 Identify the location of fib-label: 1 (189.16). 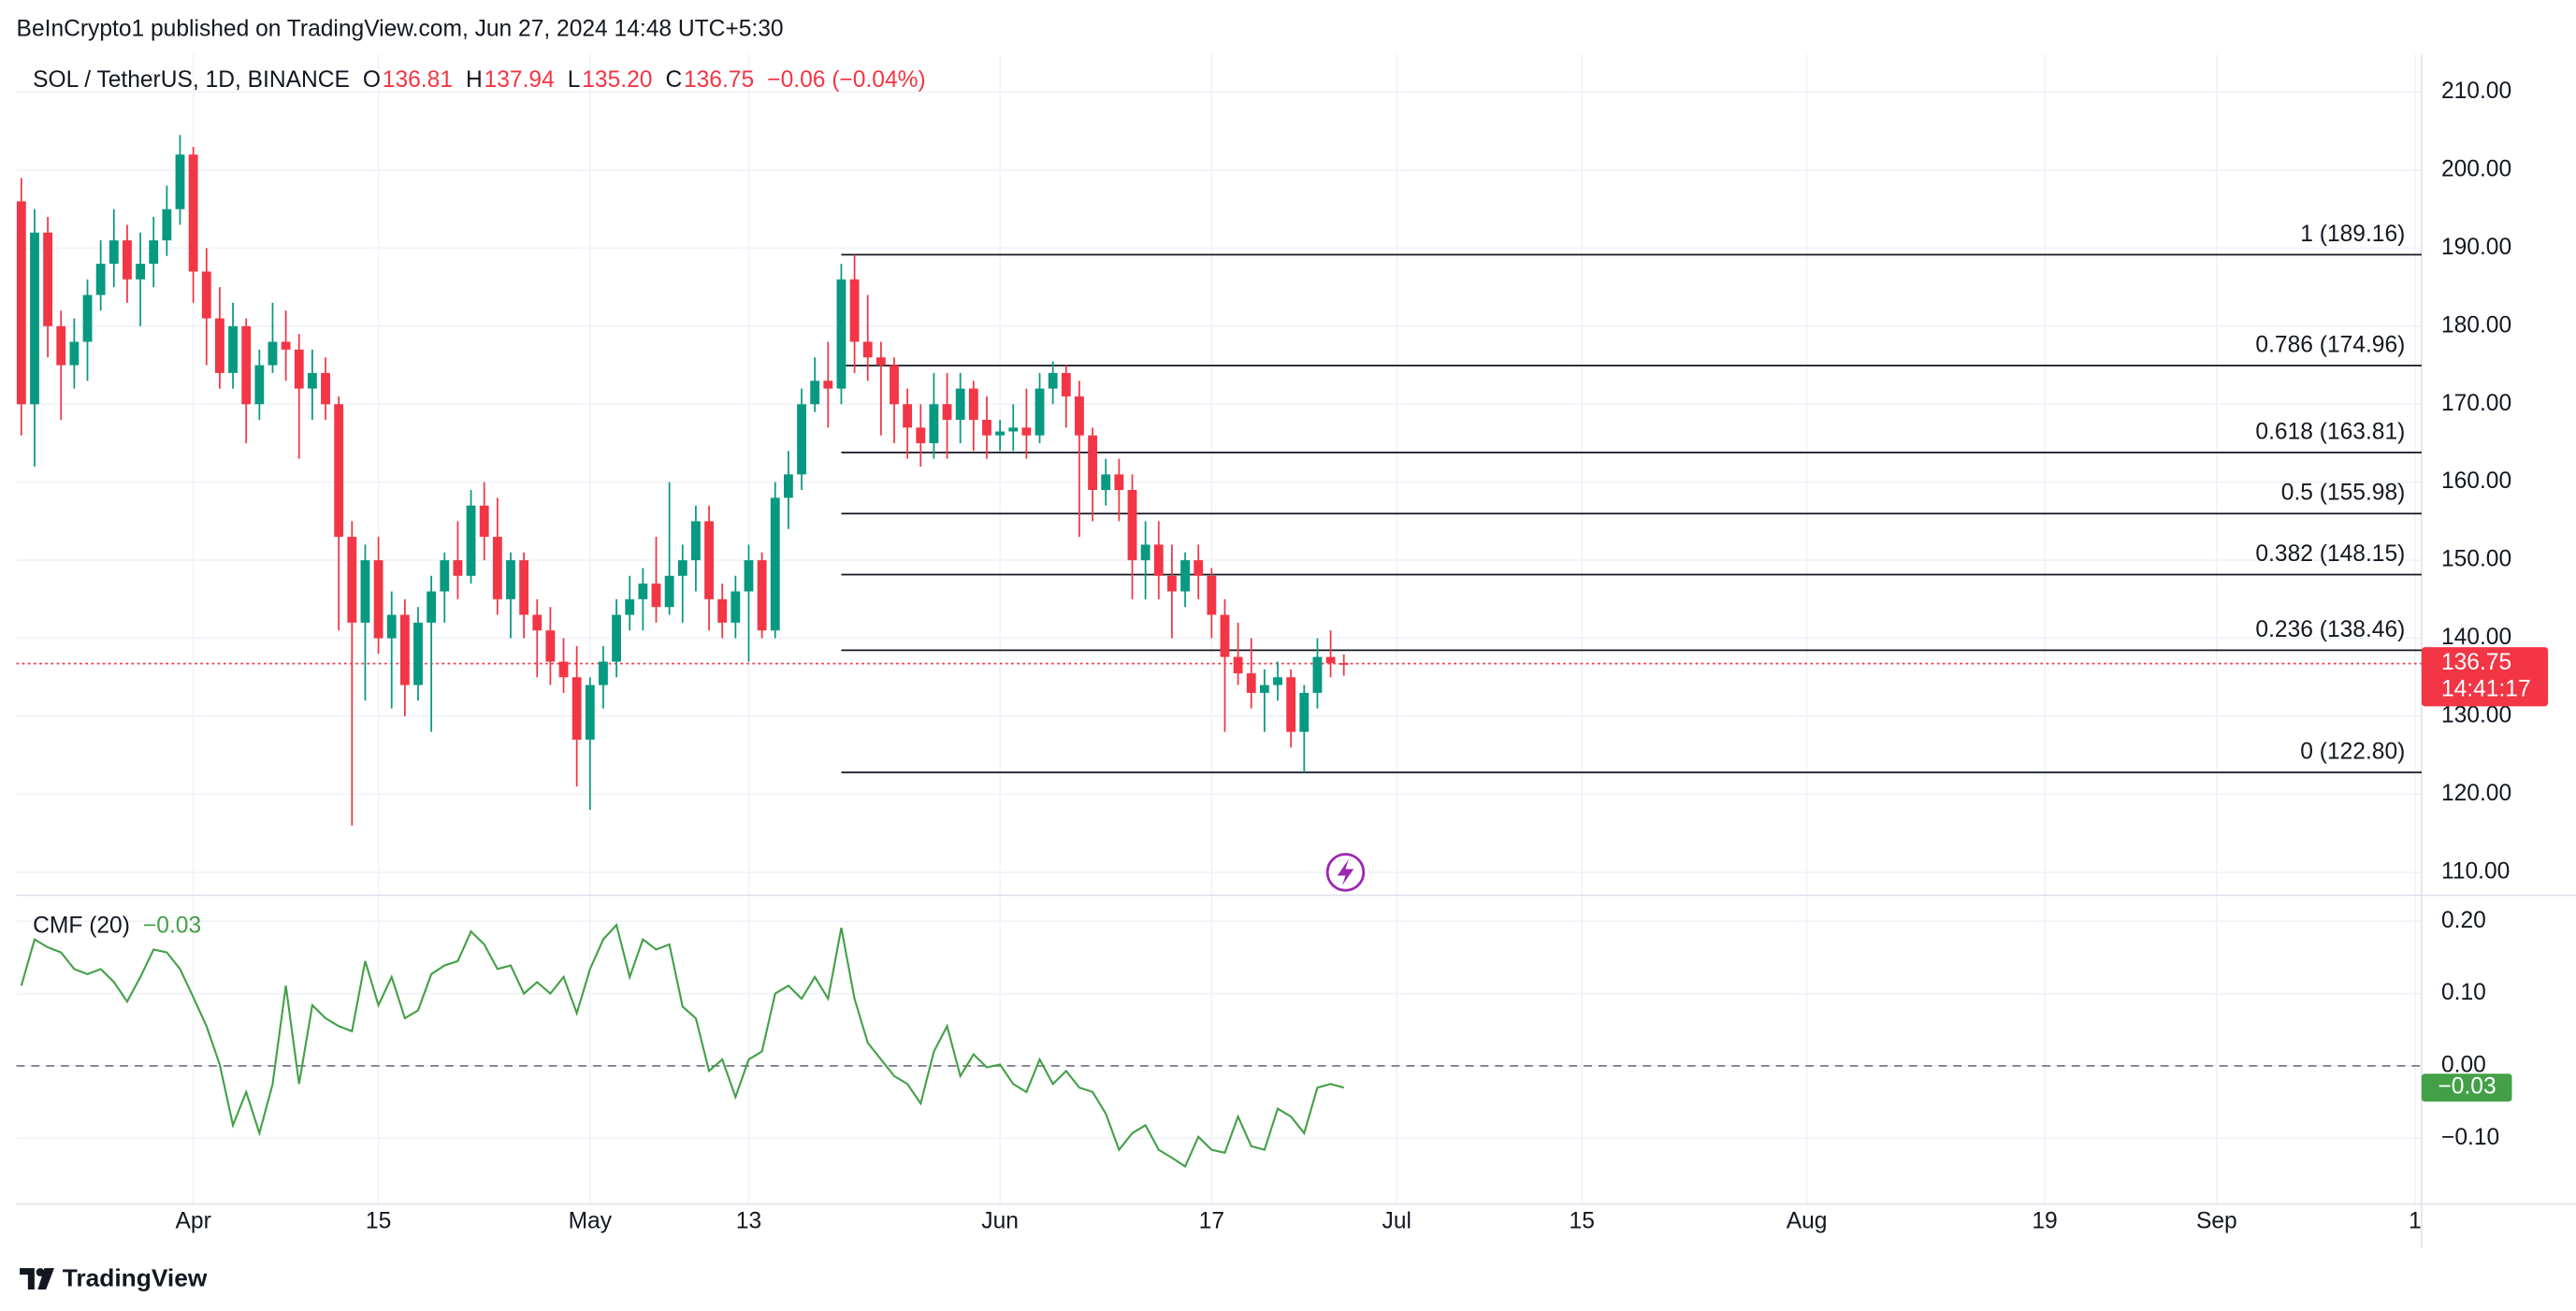
(2352, 234).